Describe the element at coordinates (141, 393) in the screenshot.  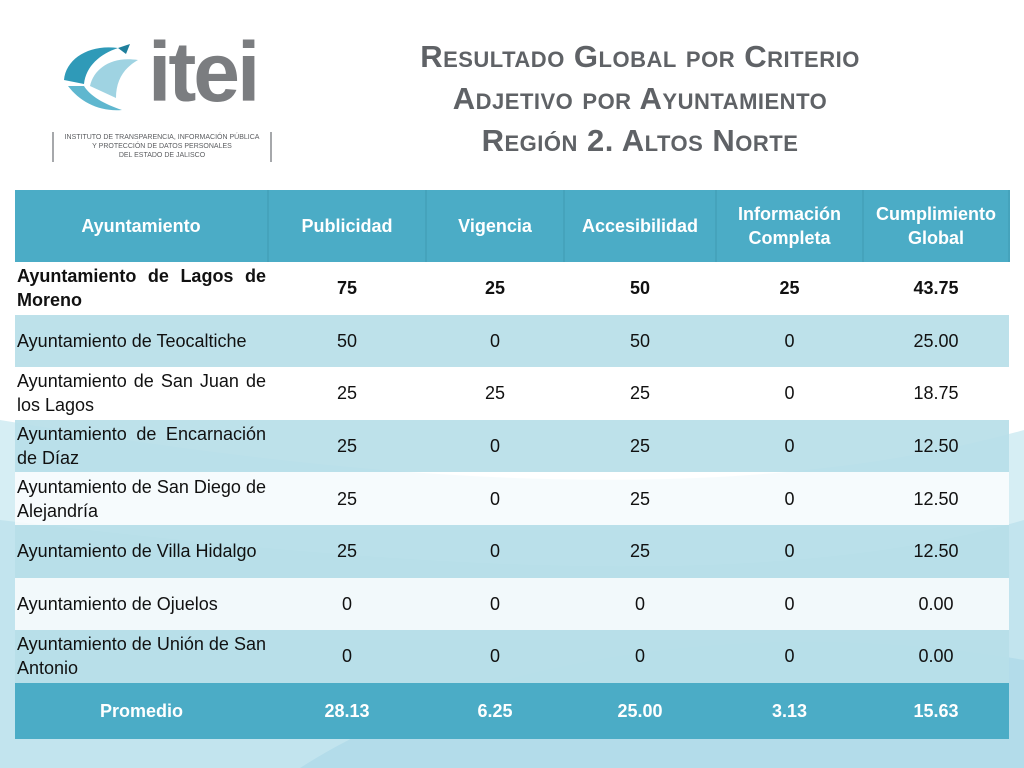
I see `row-name: Ayuntamiento de San Juan de los Lagos` at that location.